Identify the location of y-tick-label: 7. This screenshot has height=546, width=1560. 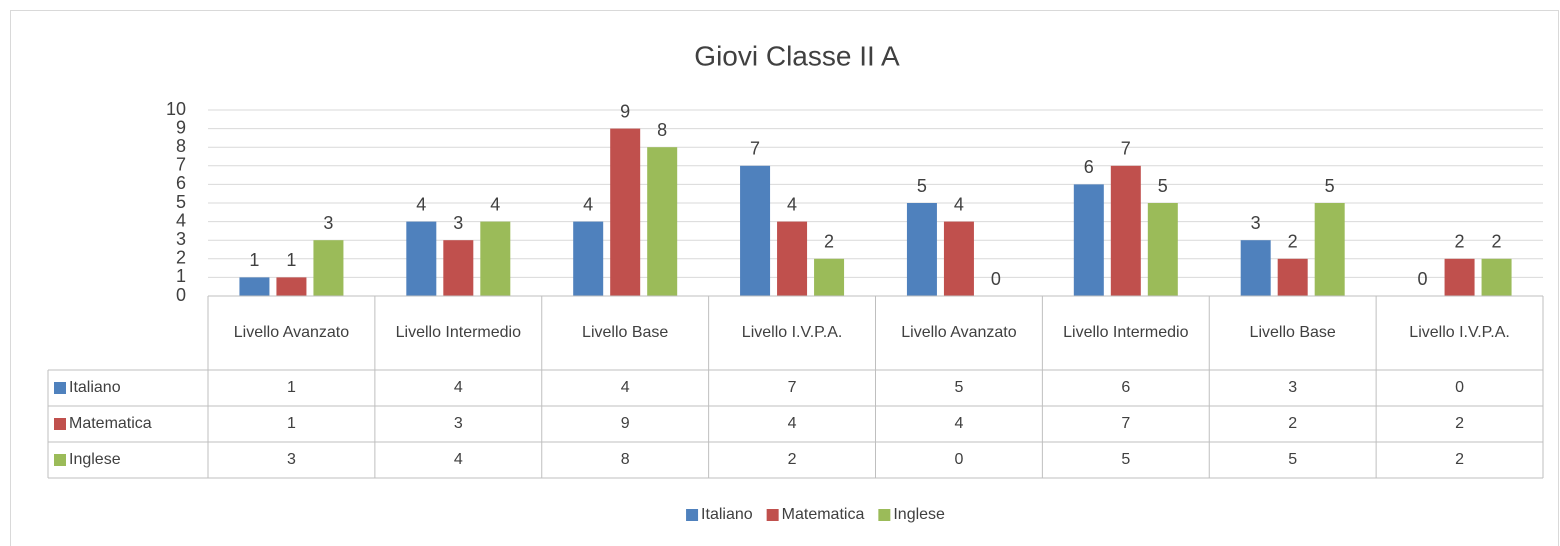
(181, 165).